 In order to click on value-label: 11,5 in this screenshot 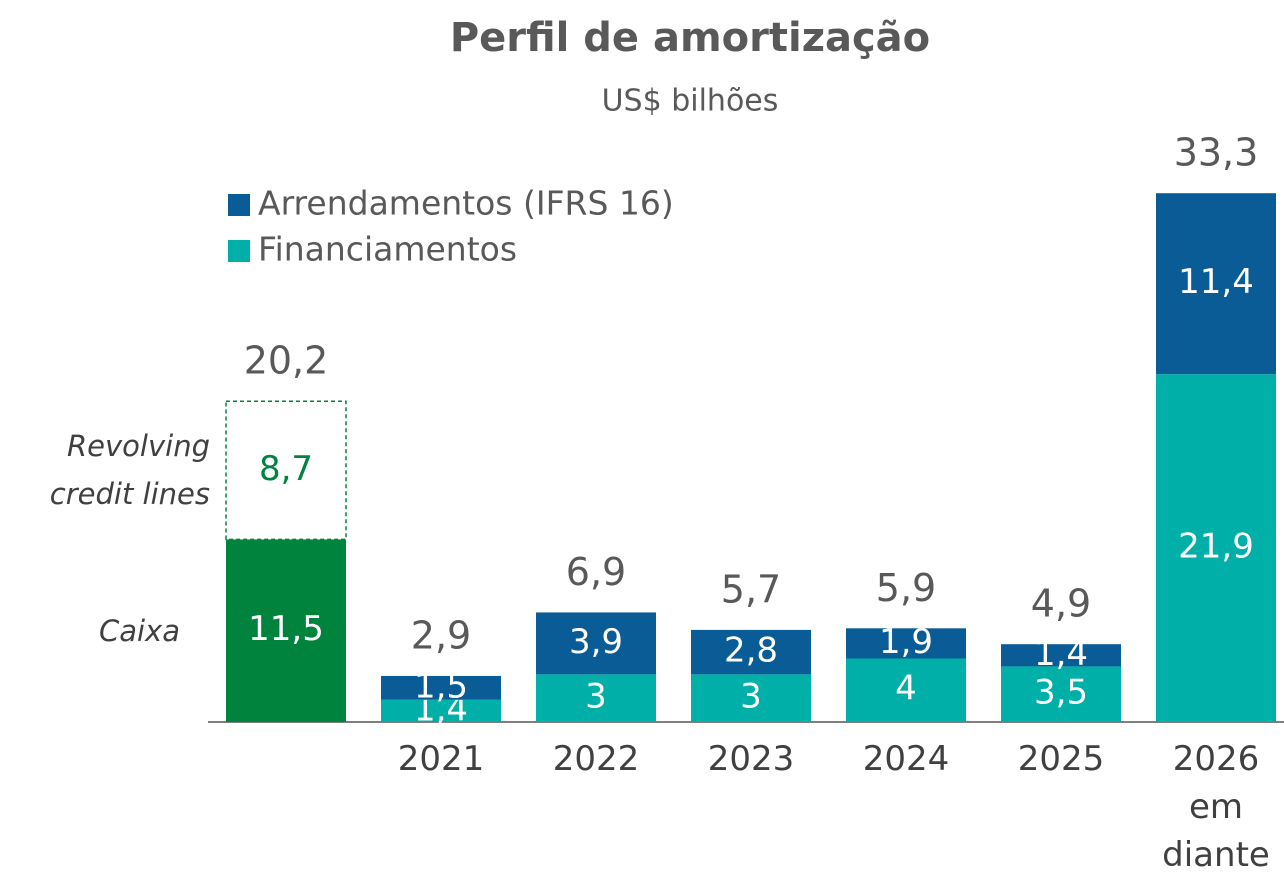, I will do `click(286, 629)`.